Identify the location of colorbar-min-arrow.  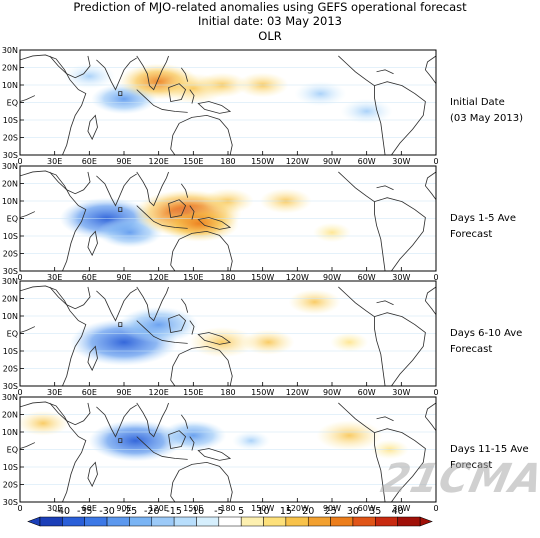
(34, 521).